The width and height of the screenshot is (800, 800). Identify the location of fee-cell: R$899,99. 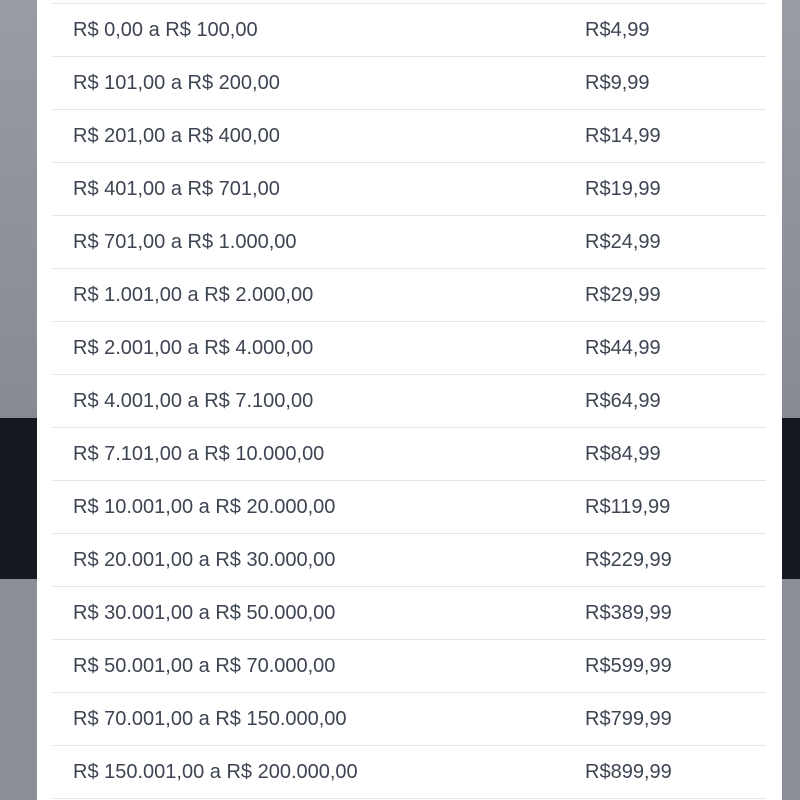
(628, 771).